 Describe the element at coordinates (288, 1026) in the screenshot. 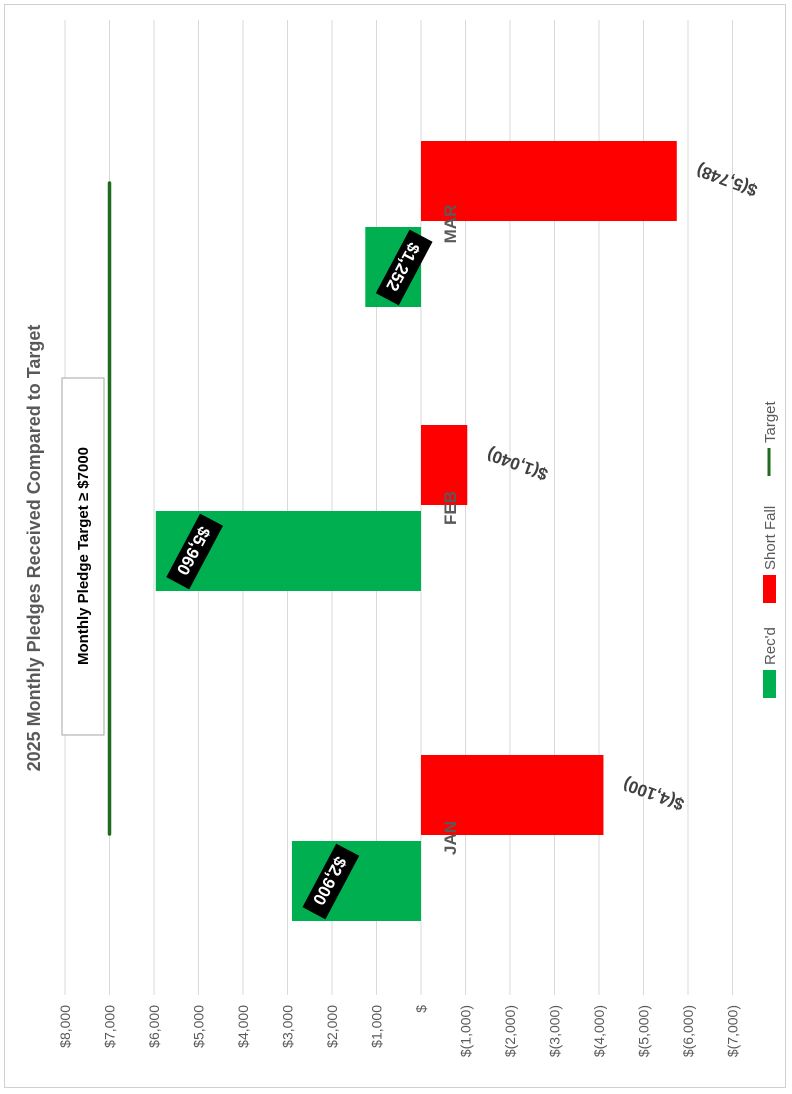

I see `tick-label: $3,000` at that location.